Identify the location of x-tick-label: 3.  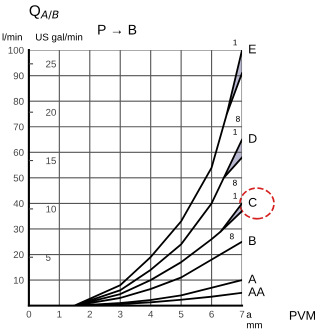
(120, 314).